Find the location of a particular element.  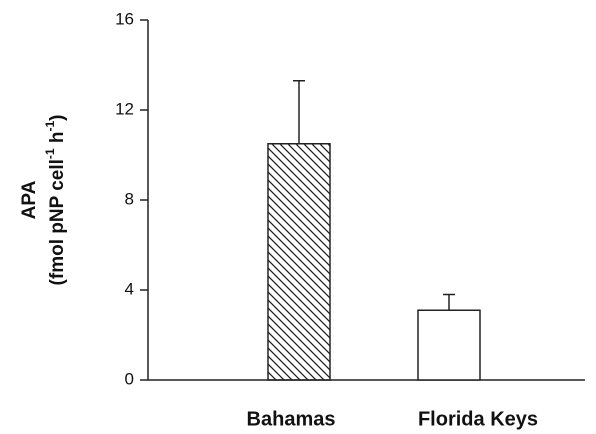

y-axis-label: APA is located at coordinates (29, 199).